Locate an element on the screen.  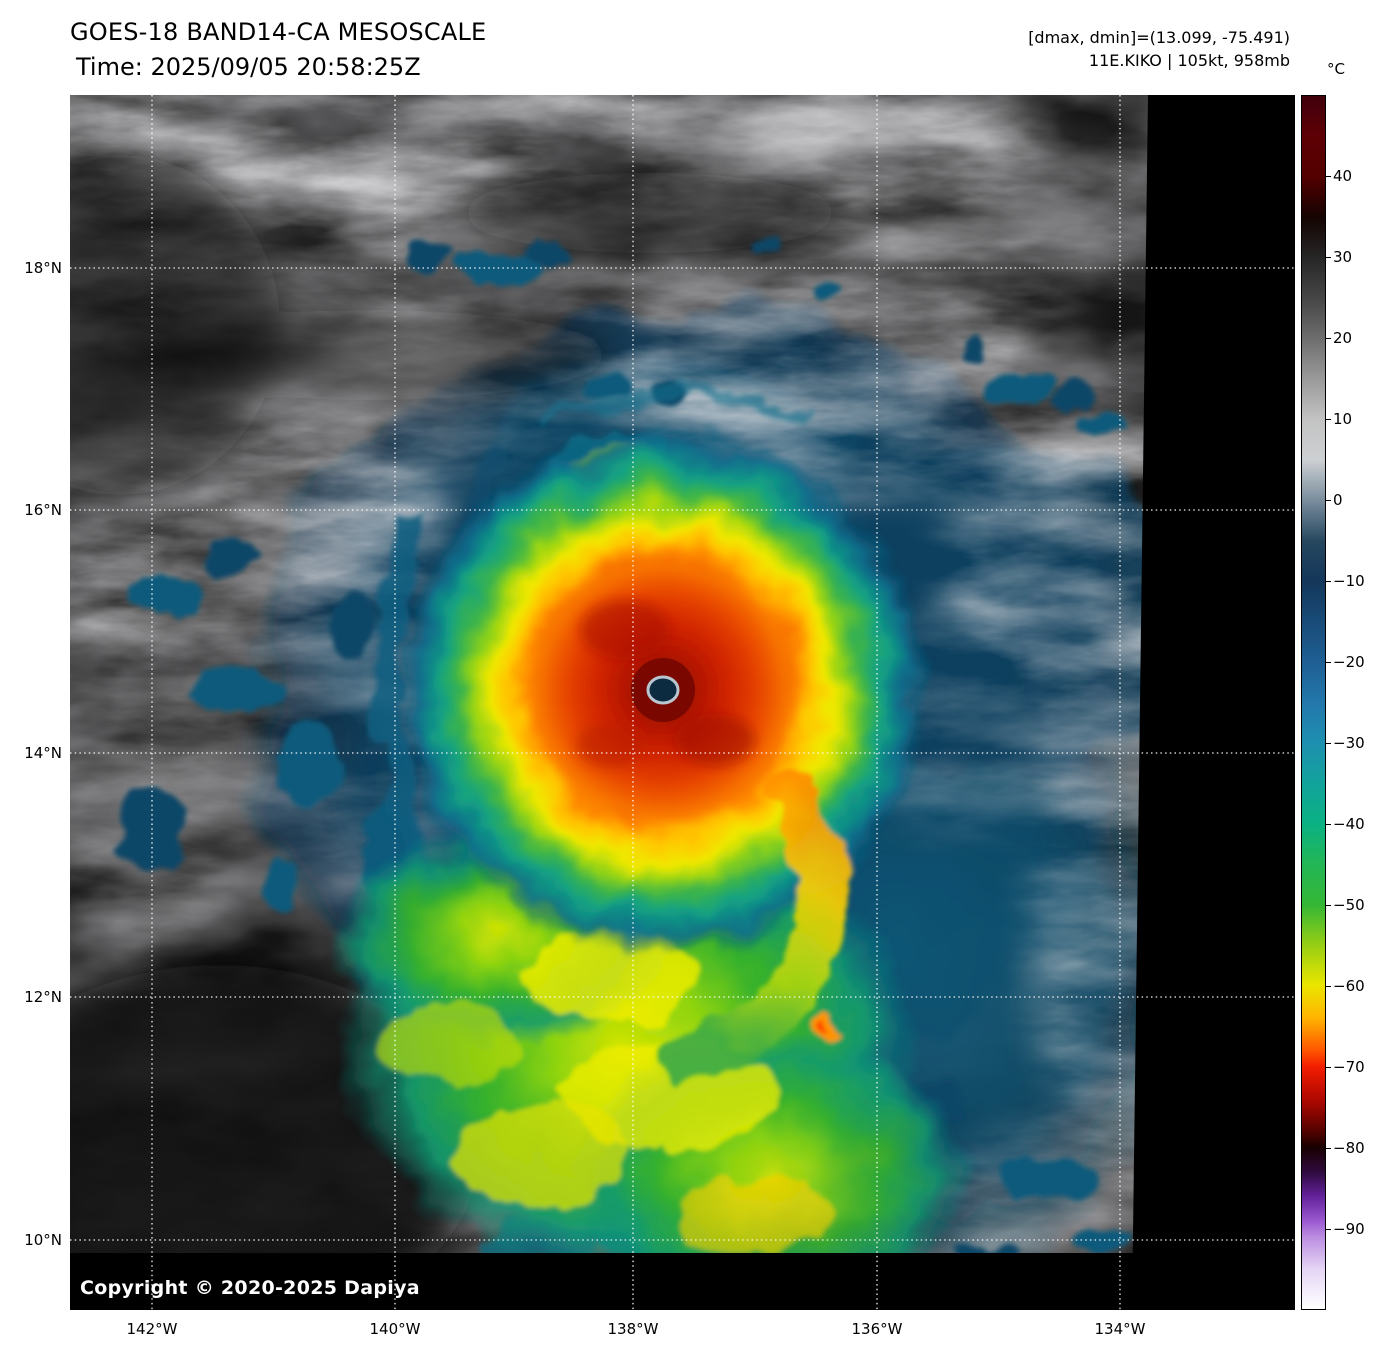
colorbar-unit: °C is located at coordinates (1336, 69).